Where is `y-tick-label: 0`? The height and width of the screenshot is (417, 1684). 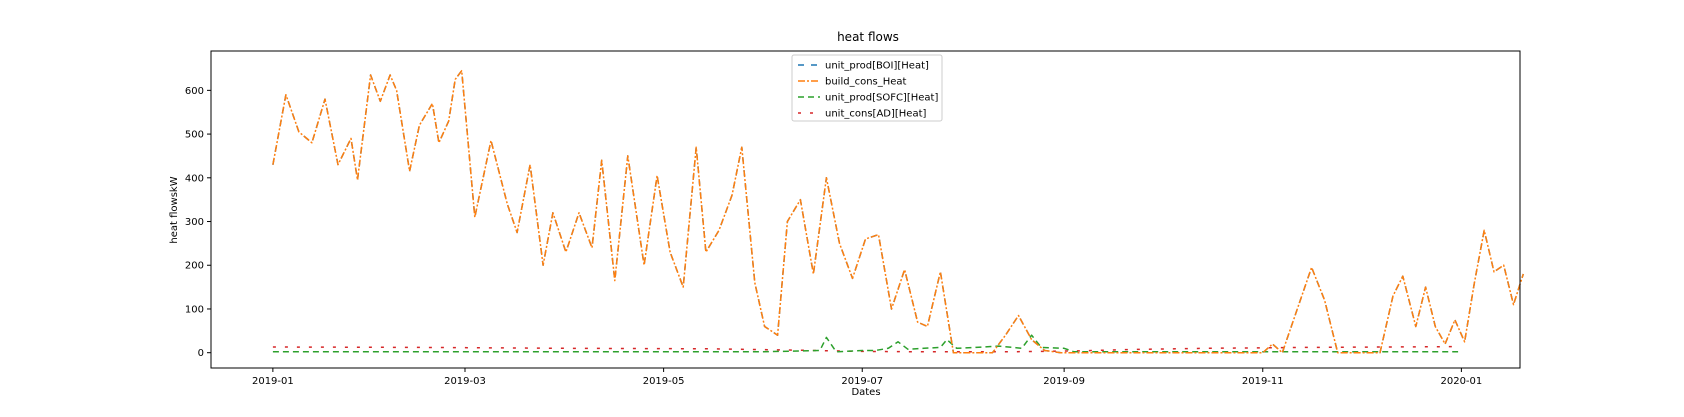 y-tick-label: 0 is located at coordinates (201, 353).